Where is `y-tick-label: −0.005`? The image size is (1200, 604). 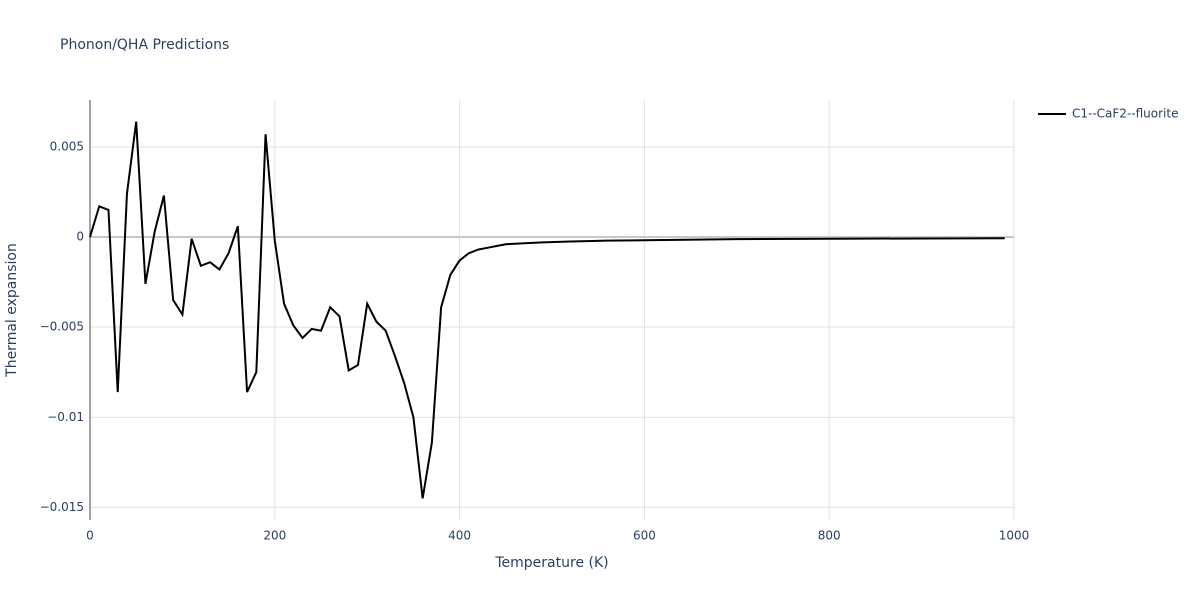
y-tick-label: −0.005 is located at coordinates (62, 327).